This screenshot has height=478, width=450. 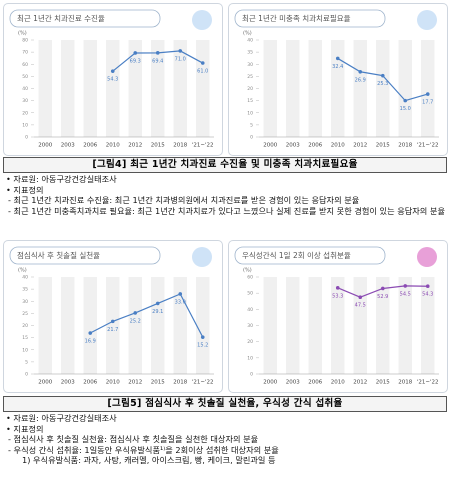 I want to click on y-tick-label: 80, so click(x=25, y=41).